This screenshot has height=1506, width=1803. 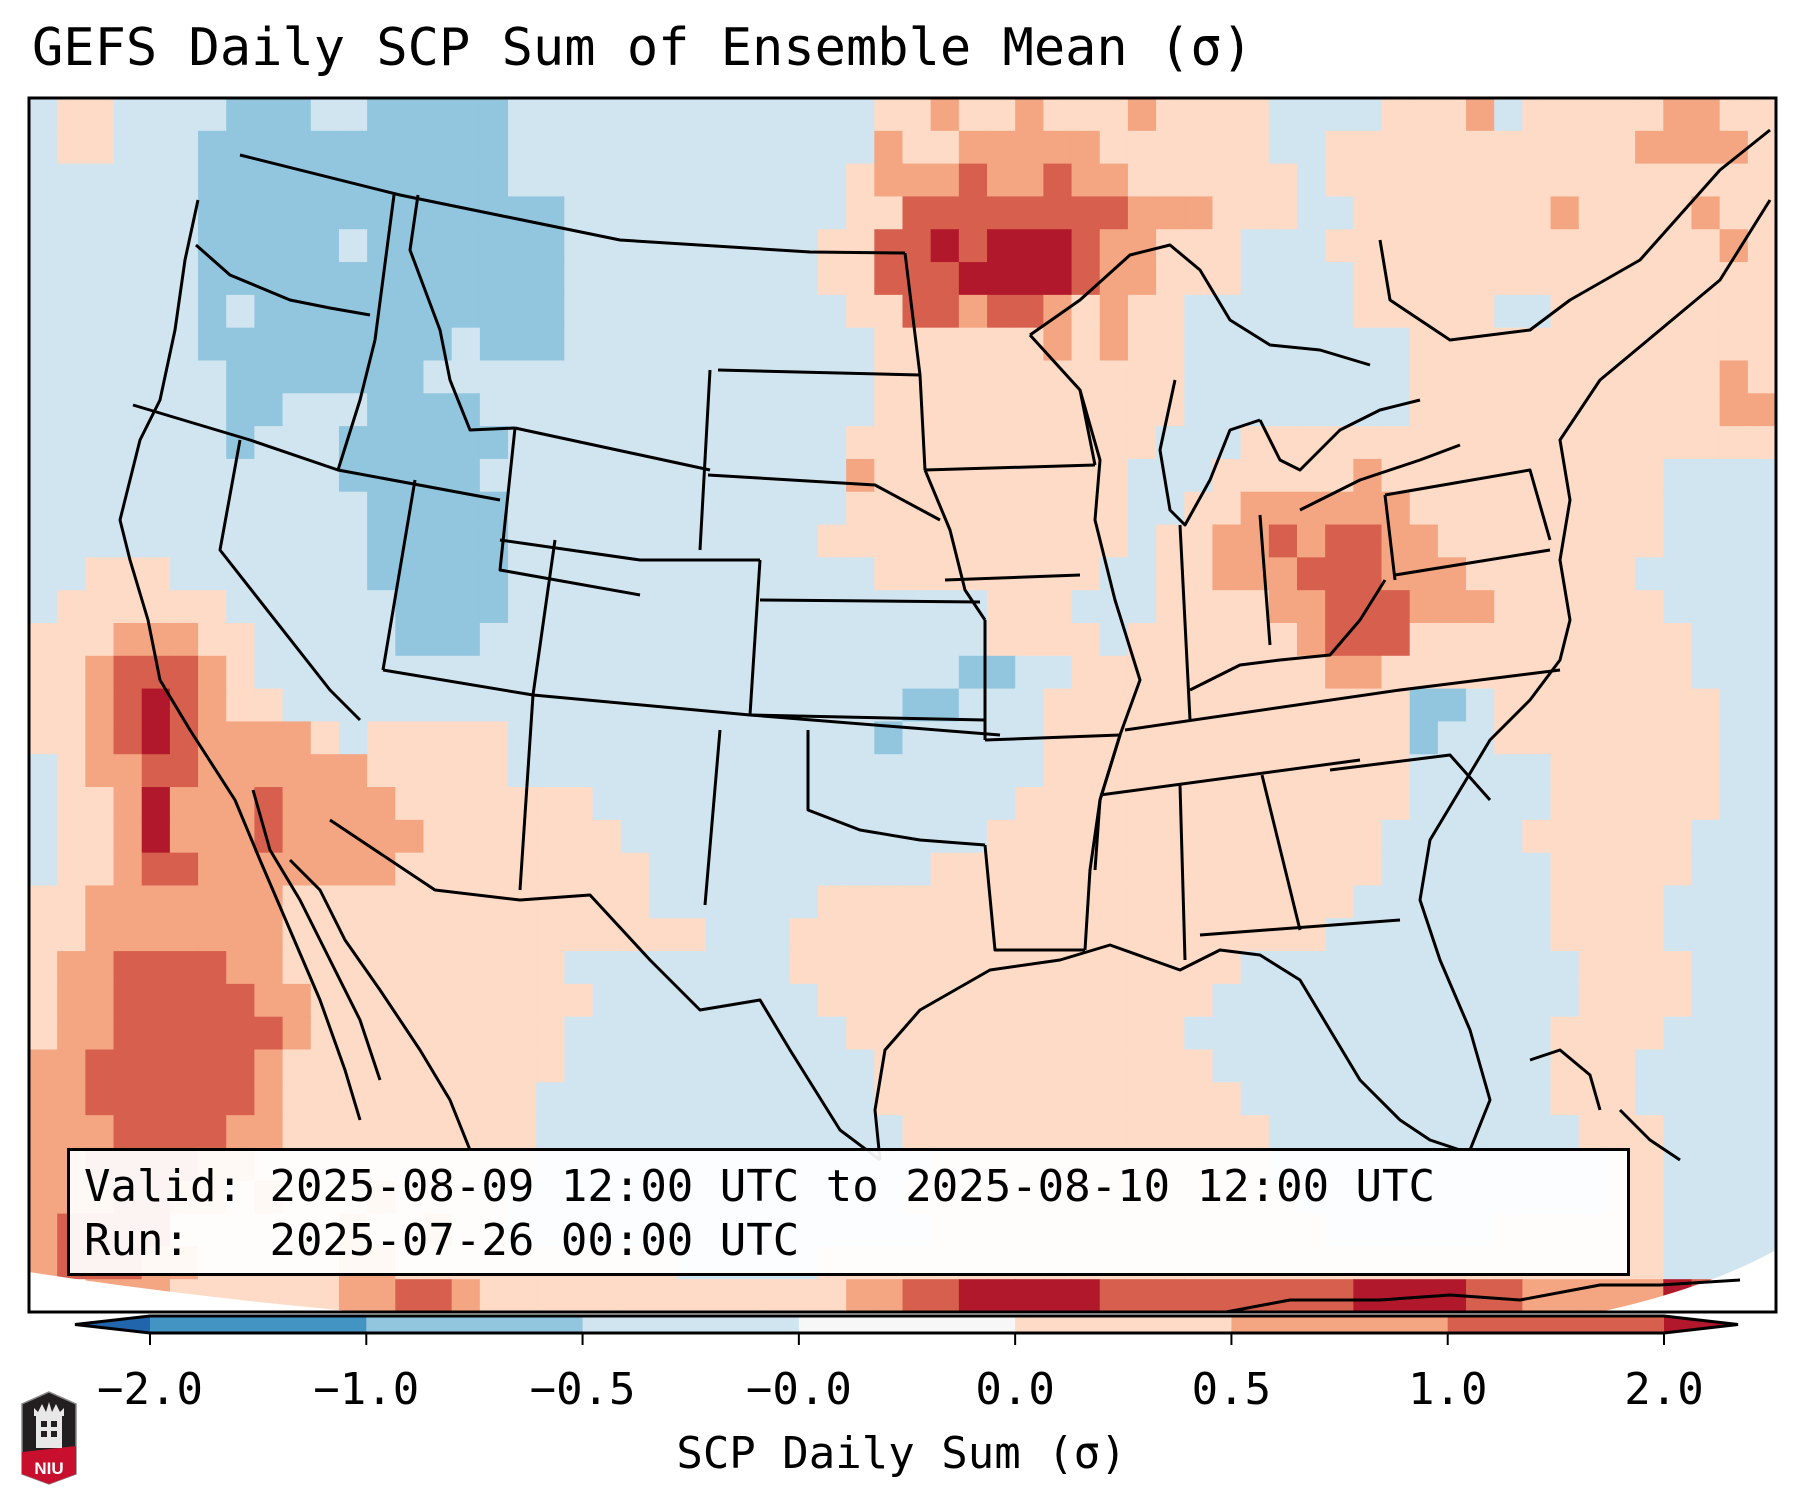 I want to click on border-nv-ut, so click(x=399, y=575).